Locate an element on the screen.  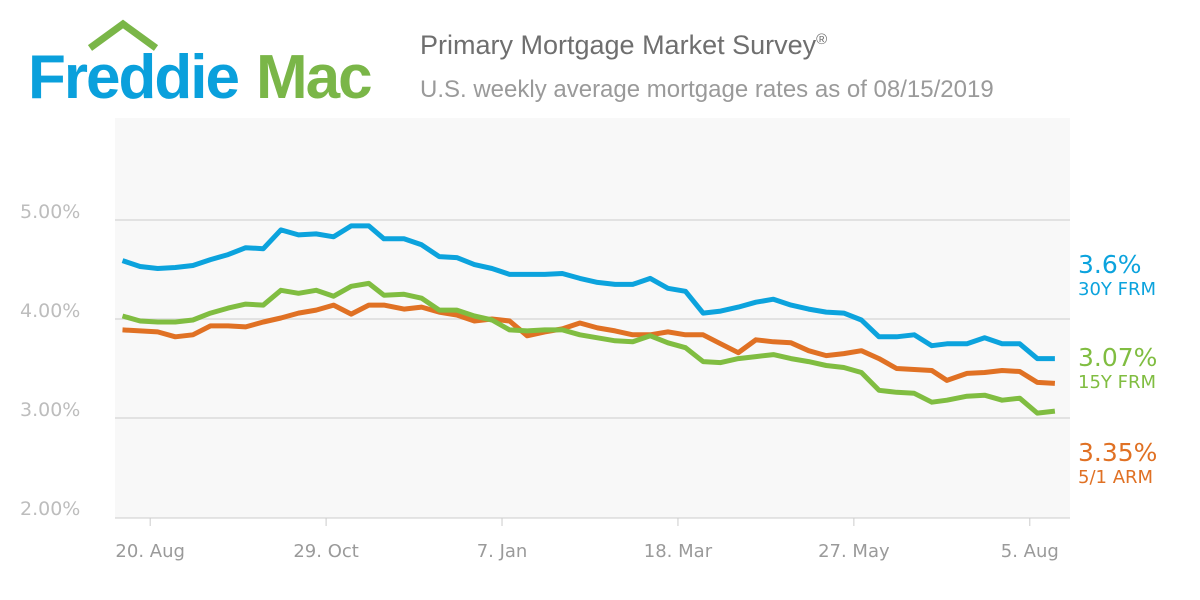
logo-freddie: Freddie is located at coordinates (133, 75).